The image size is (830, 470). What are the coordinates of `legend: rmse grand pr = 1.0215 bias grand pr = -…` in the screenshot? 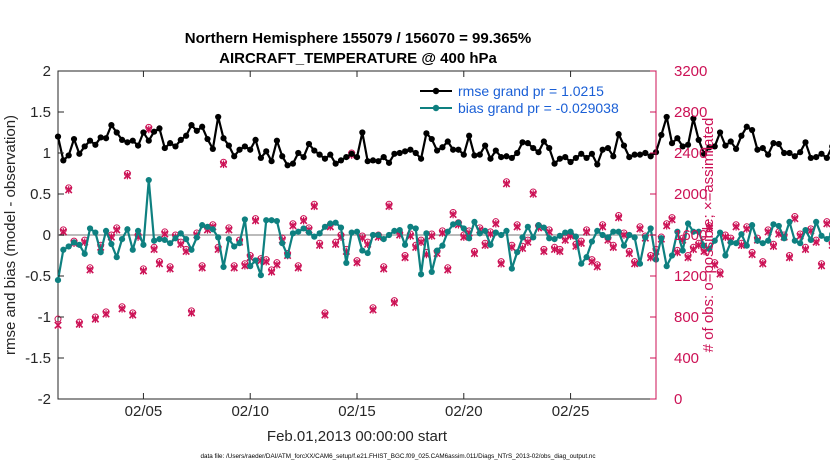 It's located at (519, 99).